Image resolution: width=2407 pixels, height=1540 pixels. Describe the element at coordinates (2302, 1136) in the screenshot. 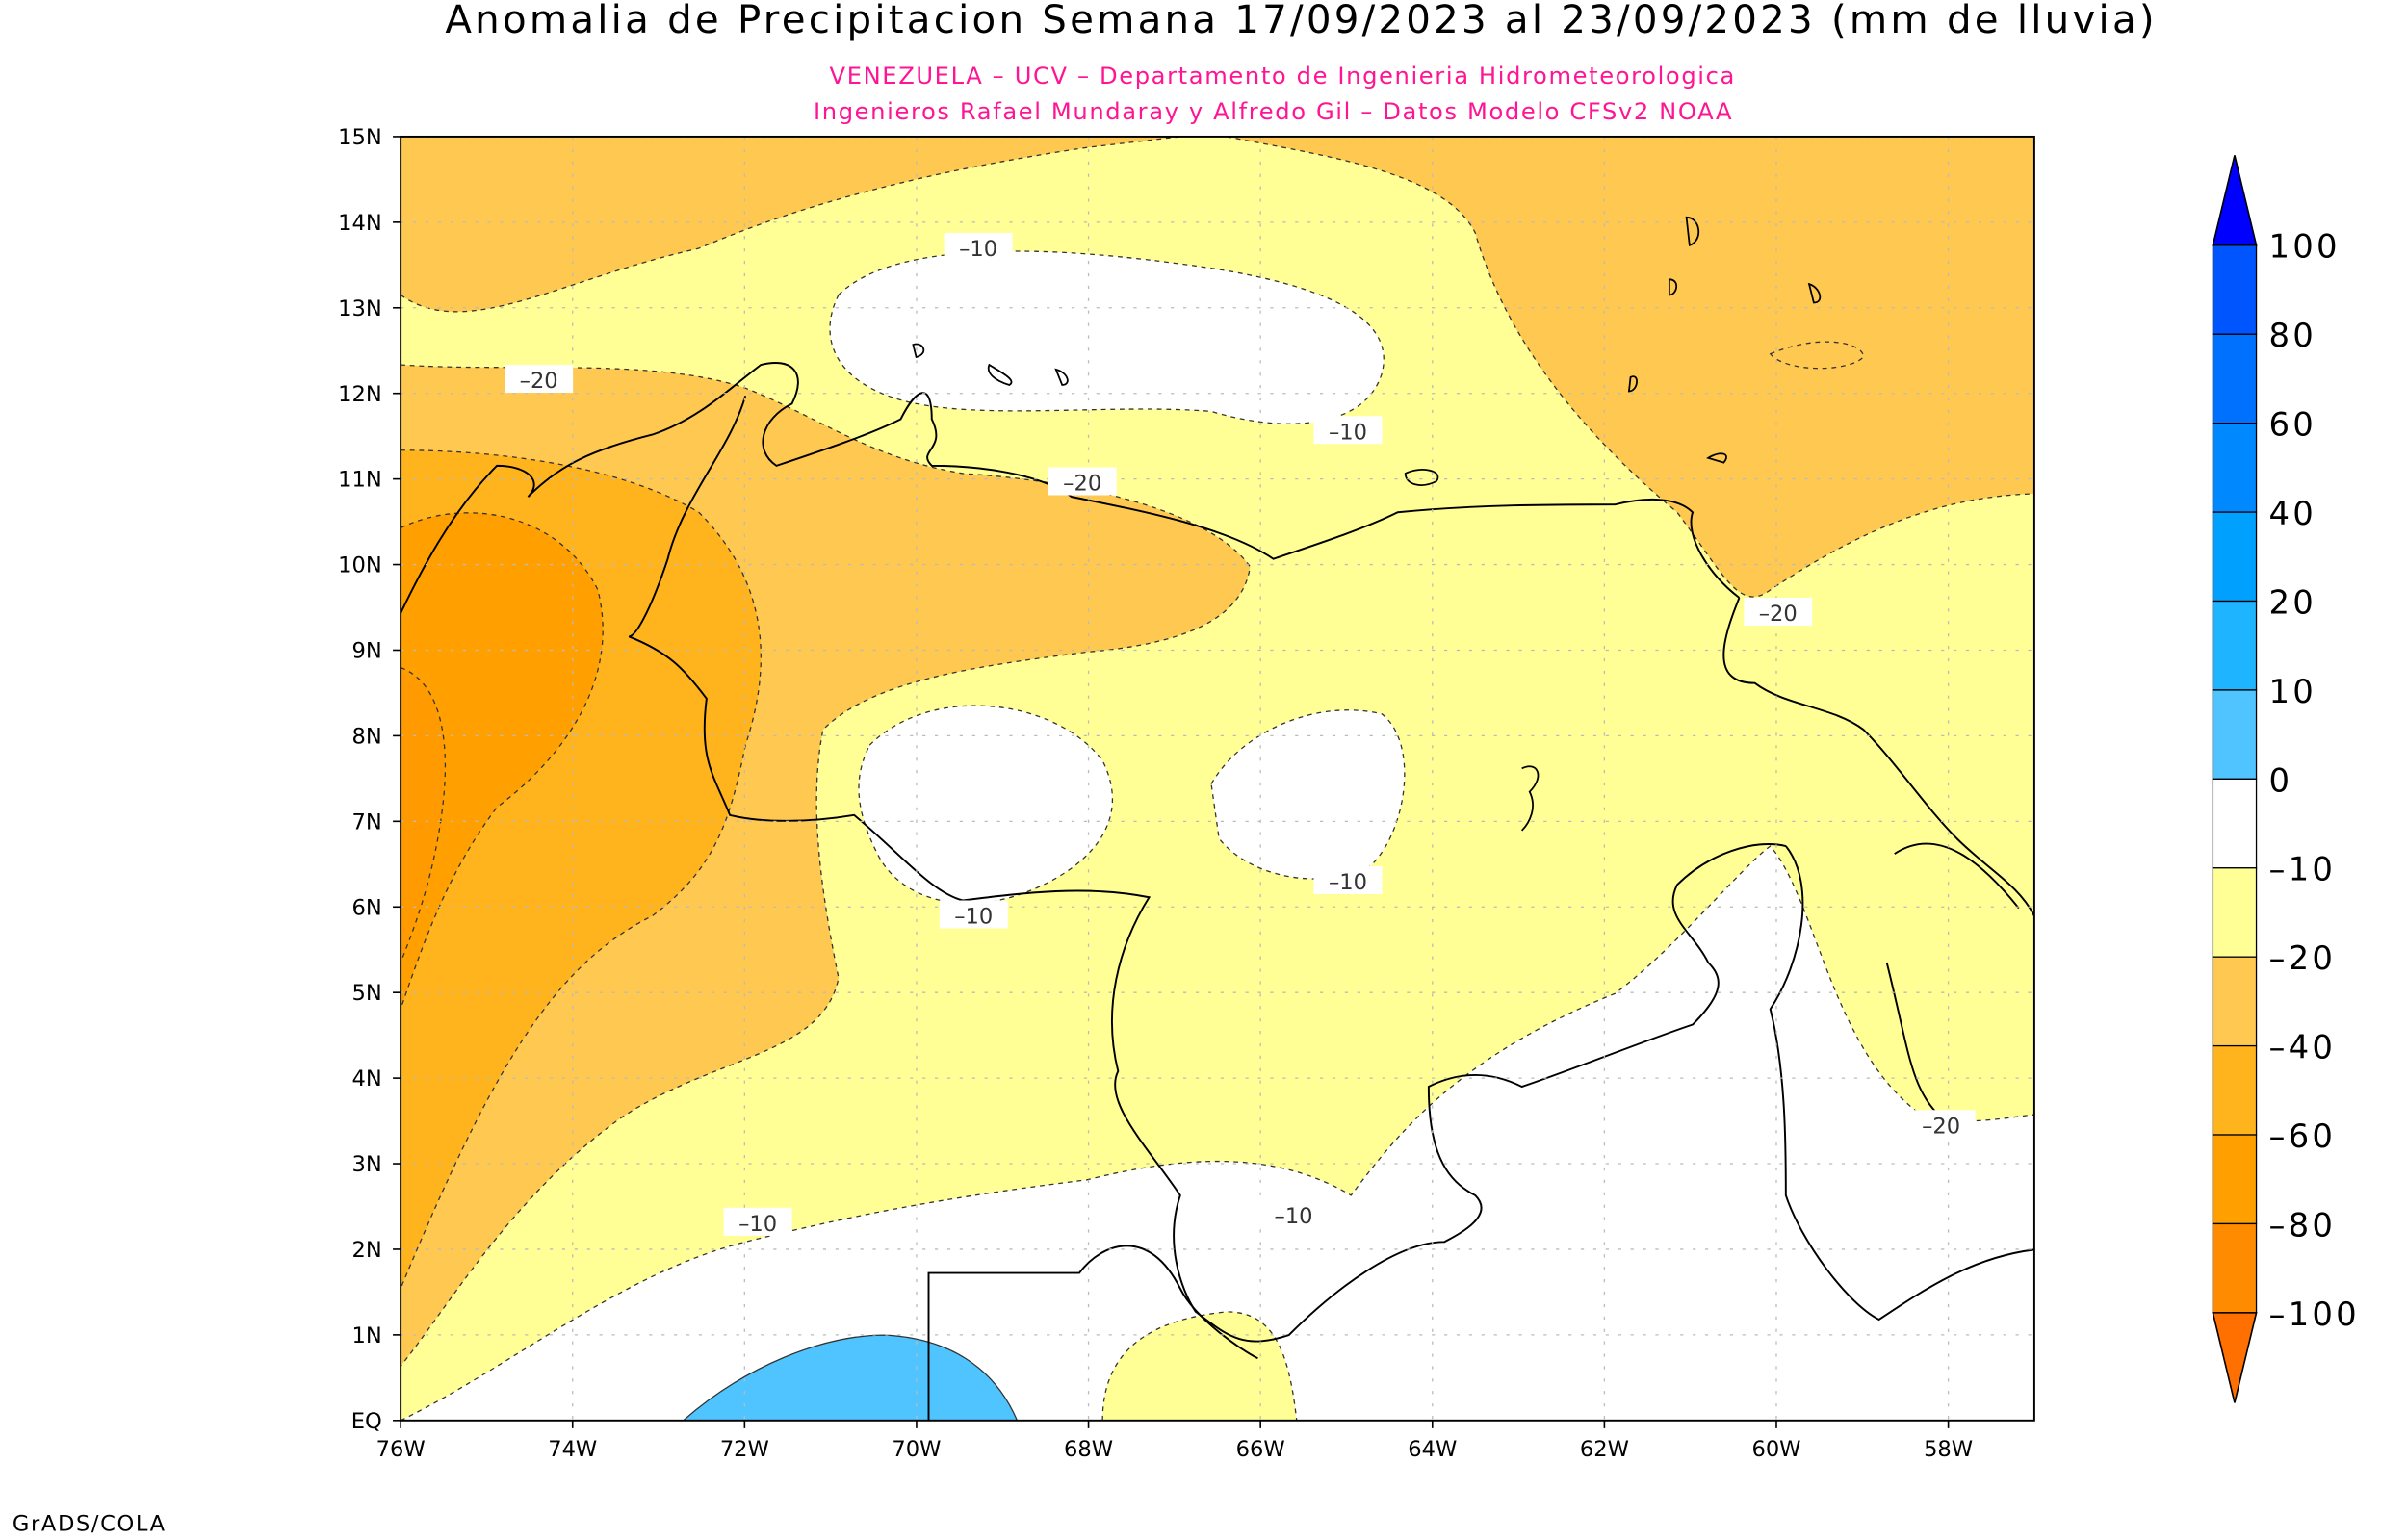

I see `colorbar-label: –60` at that location.